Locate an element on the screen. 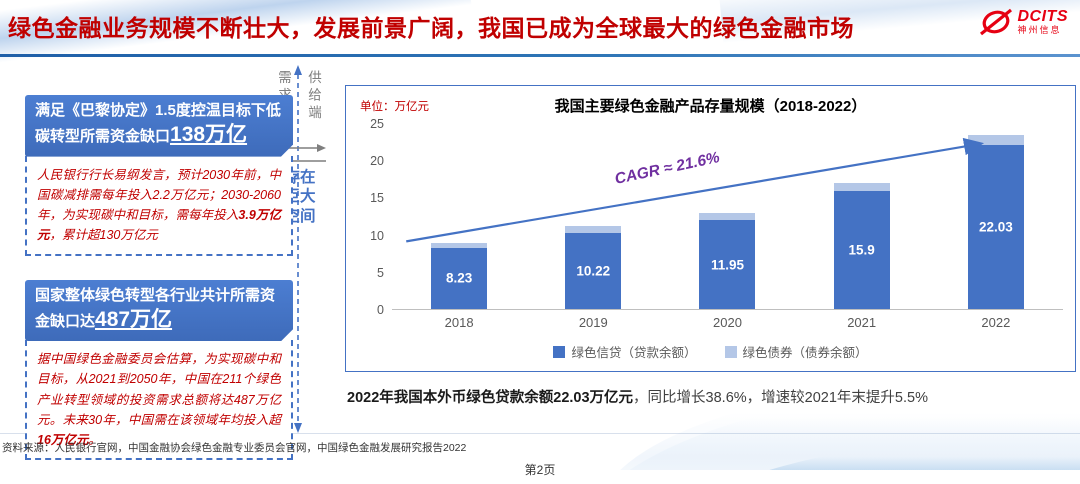 The width and height of the screenshot is (1080, 484). x-tick-label: 2020 is located at coordinates (727, 322).